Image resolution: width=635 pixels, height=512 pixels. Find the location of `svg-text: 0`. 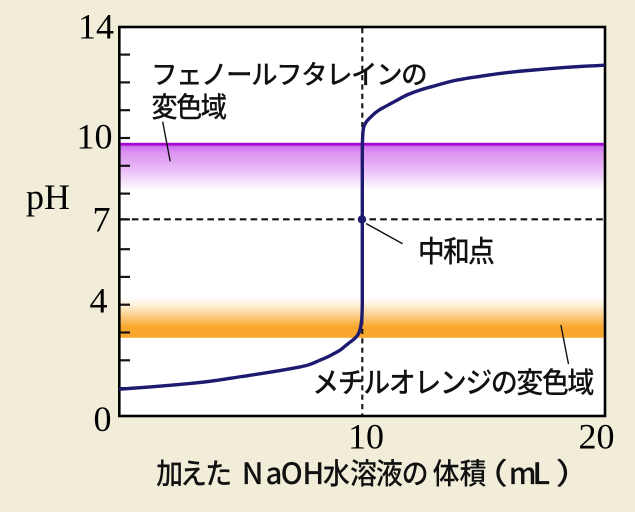

svg-text: 0 is located at coordinates (103, 419).